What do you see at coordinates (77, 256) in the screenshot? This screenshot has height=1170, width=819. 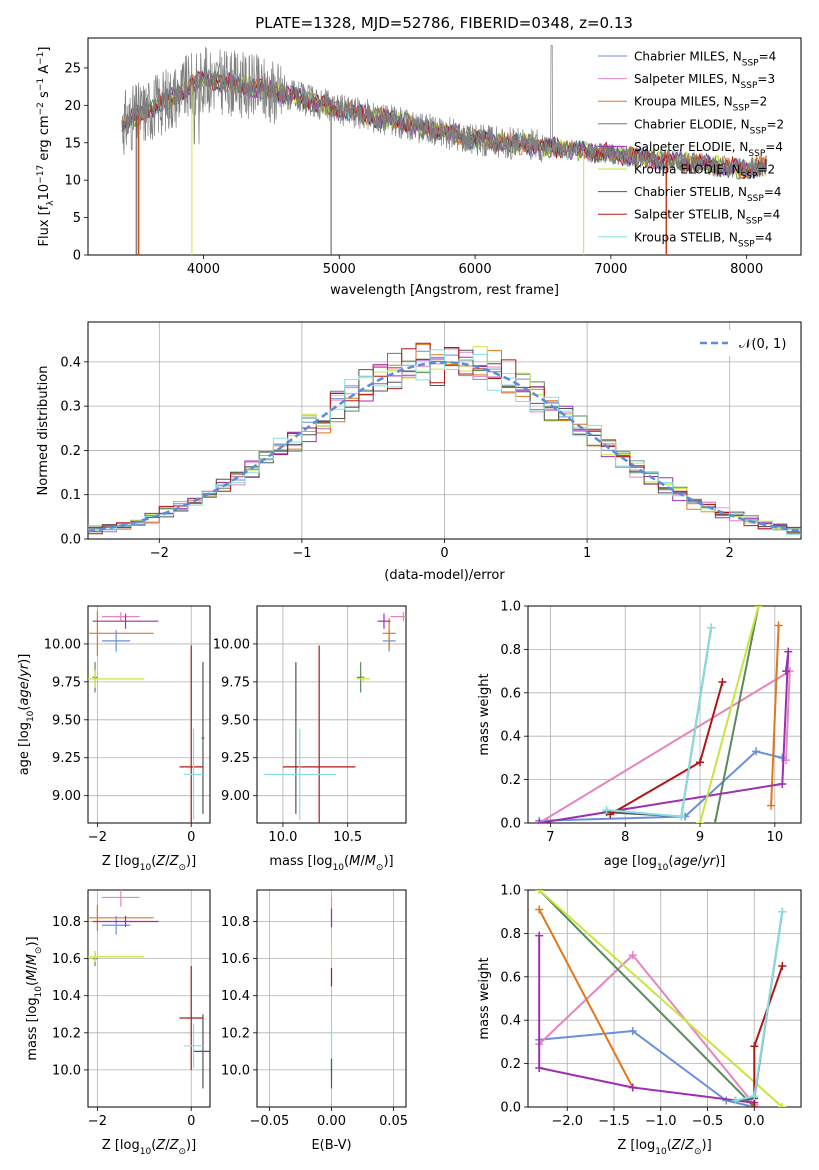 I see `y-tick-label: 0` at bounding box center [77, 256].